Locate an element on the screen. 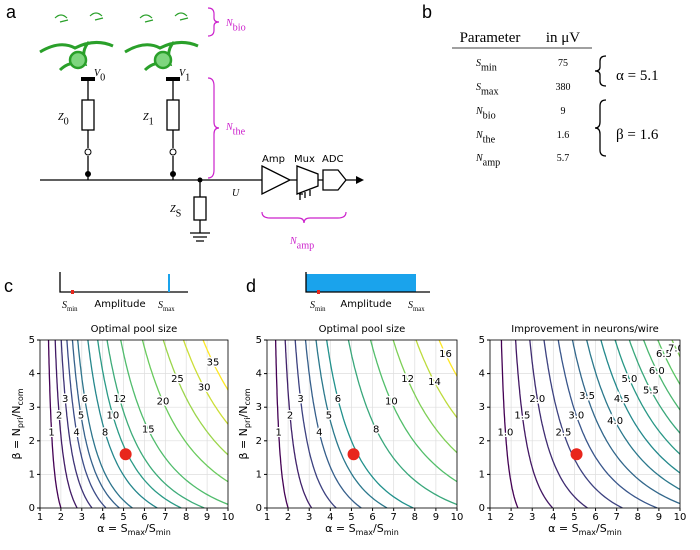  contour-label: 14 is located at coordinates (434, 382).